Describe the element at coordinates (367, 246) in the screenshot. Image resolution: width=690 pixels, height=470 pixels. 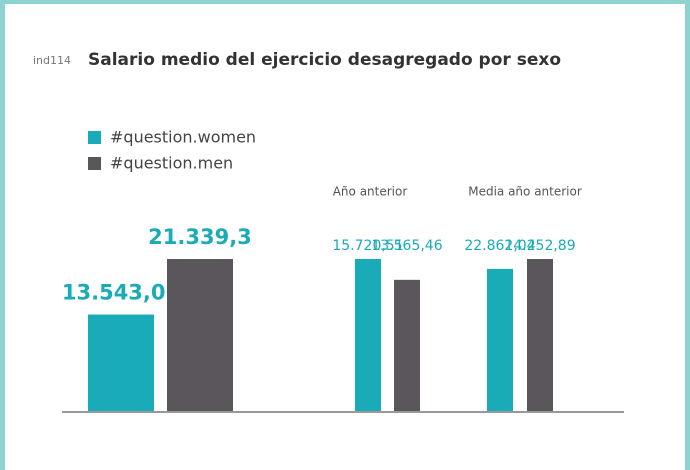
I see `value-label: 15.720,51` at that location.